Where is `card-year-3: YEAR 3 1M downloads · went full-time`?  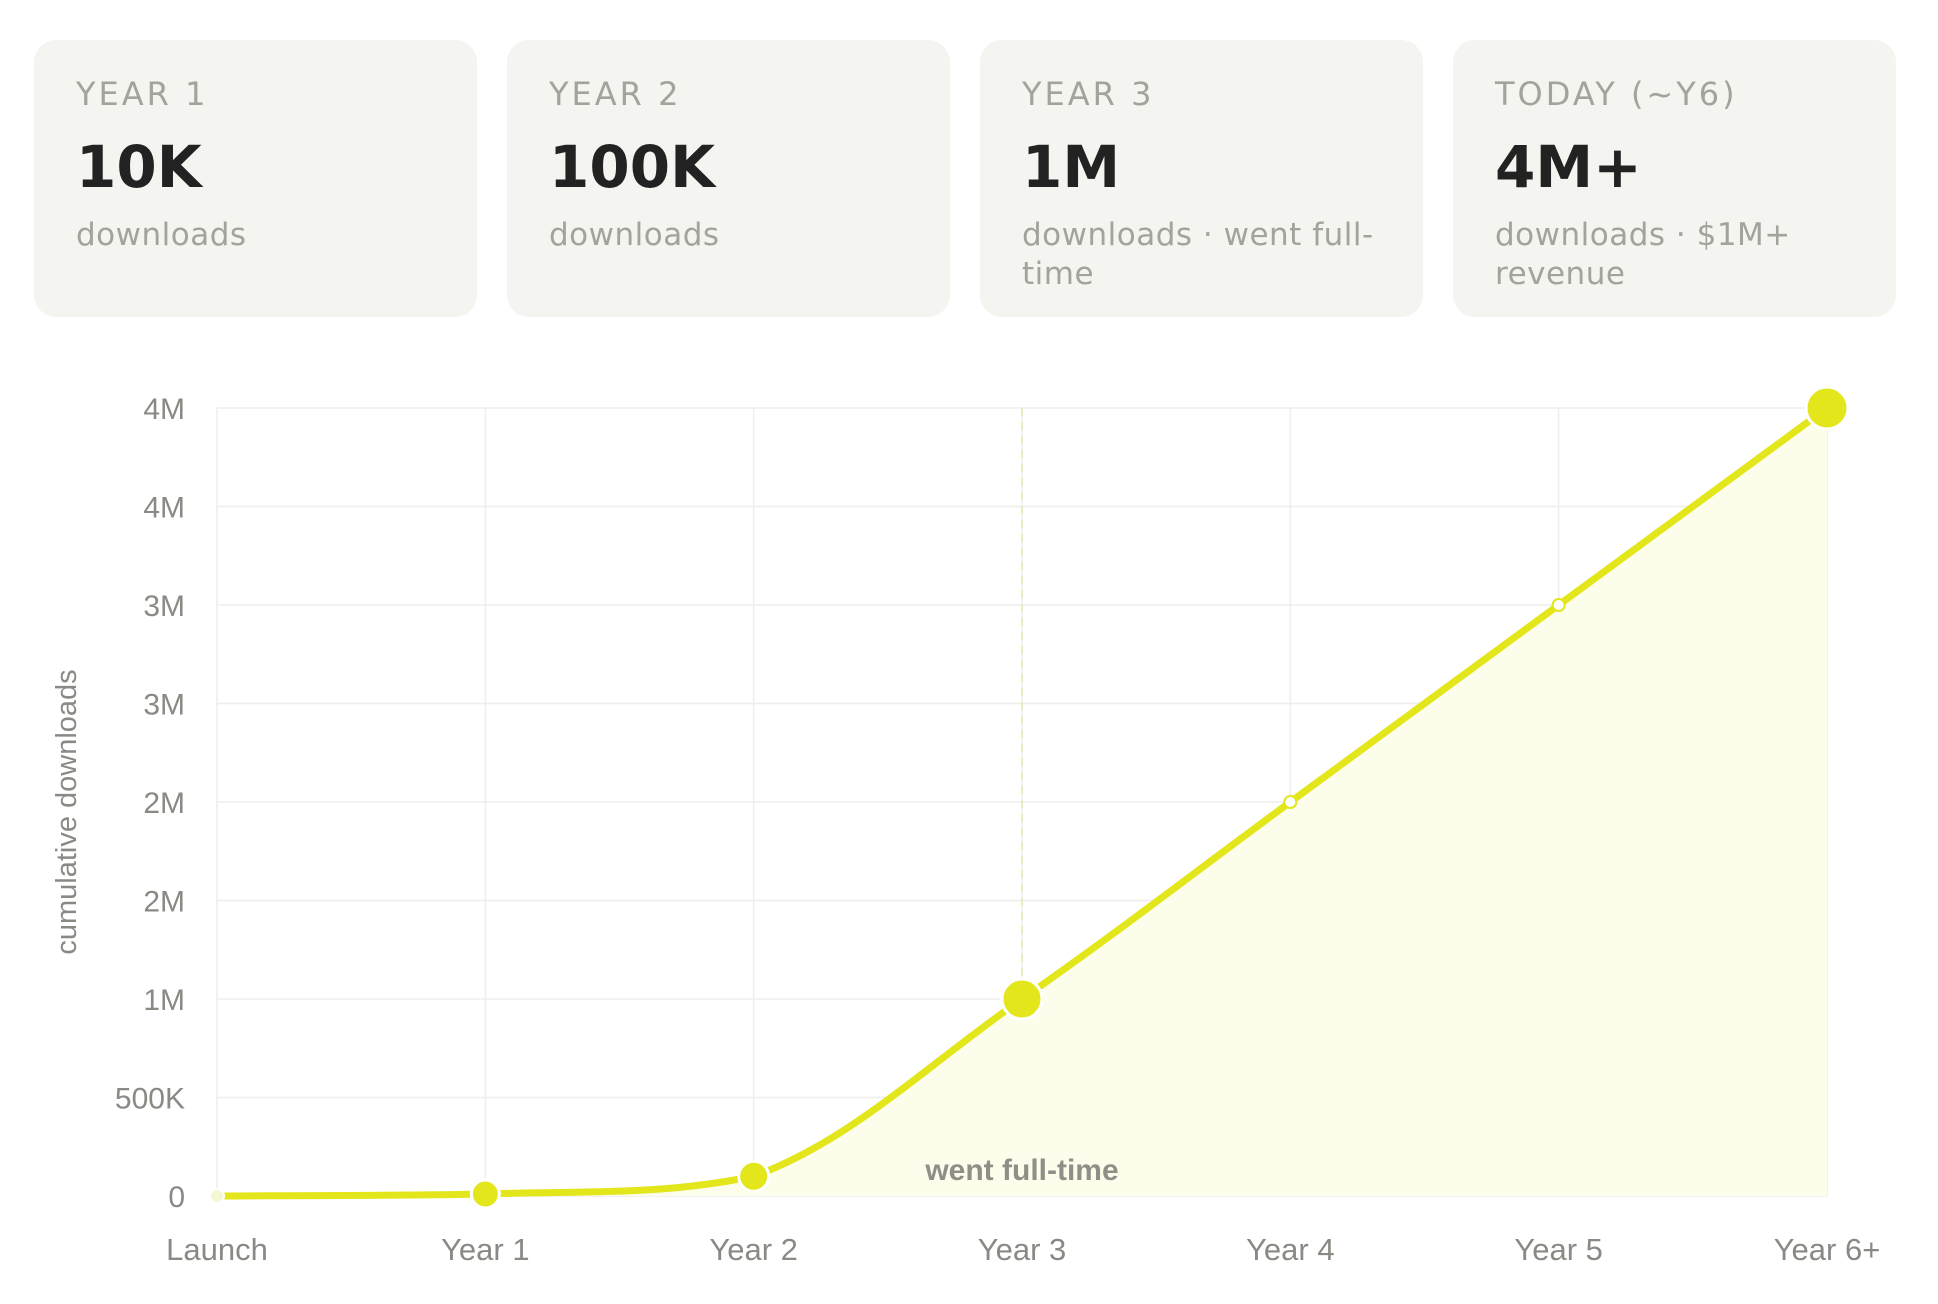 card-year-3: YEAR 3 1M downloads · went full-time is located at coordinates (1201, 178).